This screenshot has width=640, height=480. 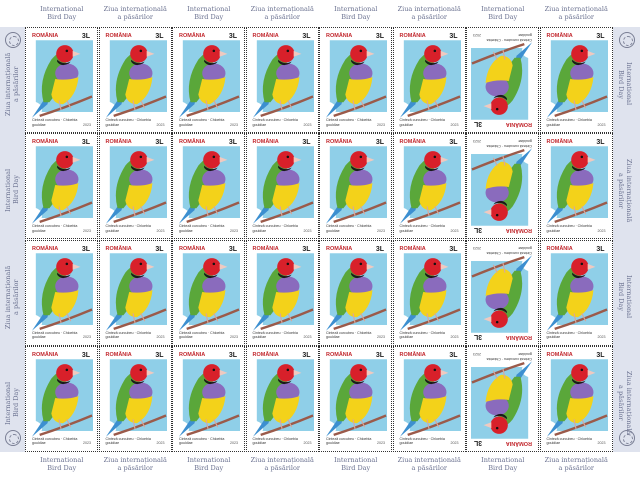 I want to click on left-margin, so click(x=12, y=239).